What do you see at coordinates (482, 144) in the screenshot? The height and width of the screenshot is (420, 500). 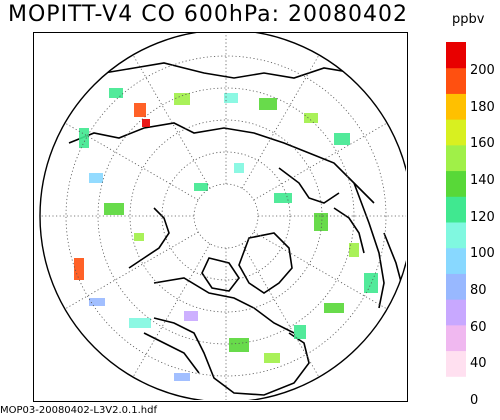 I see `colorbar-tick-label: 160` at bounding box center [482, 144].